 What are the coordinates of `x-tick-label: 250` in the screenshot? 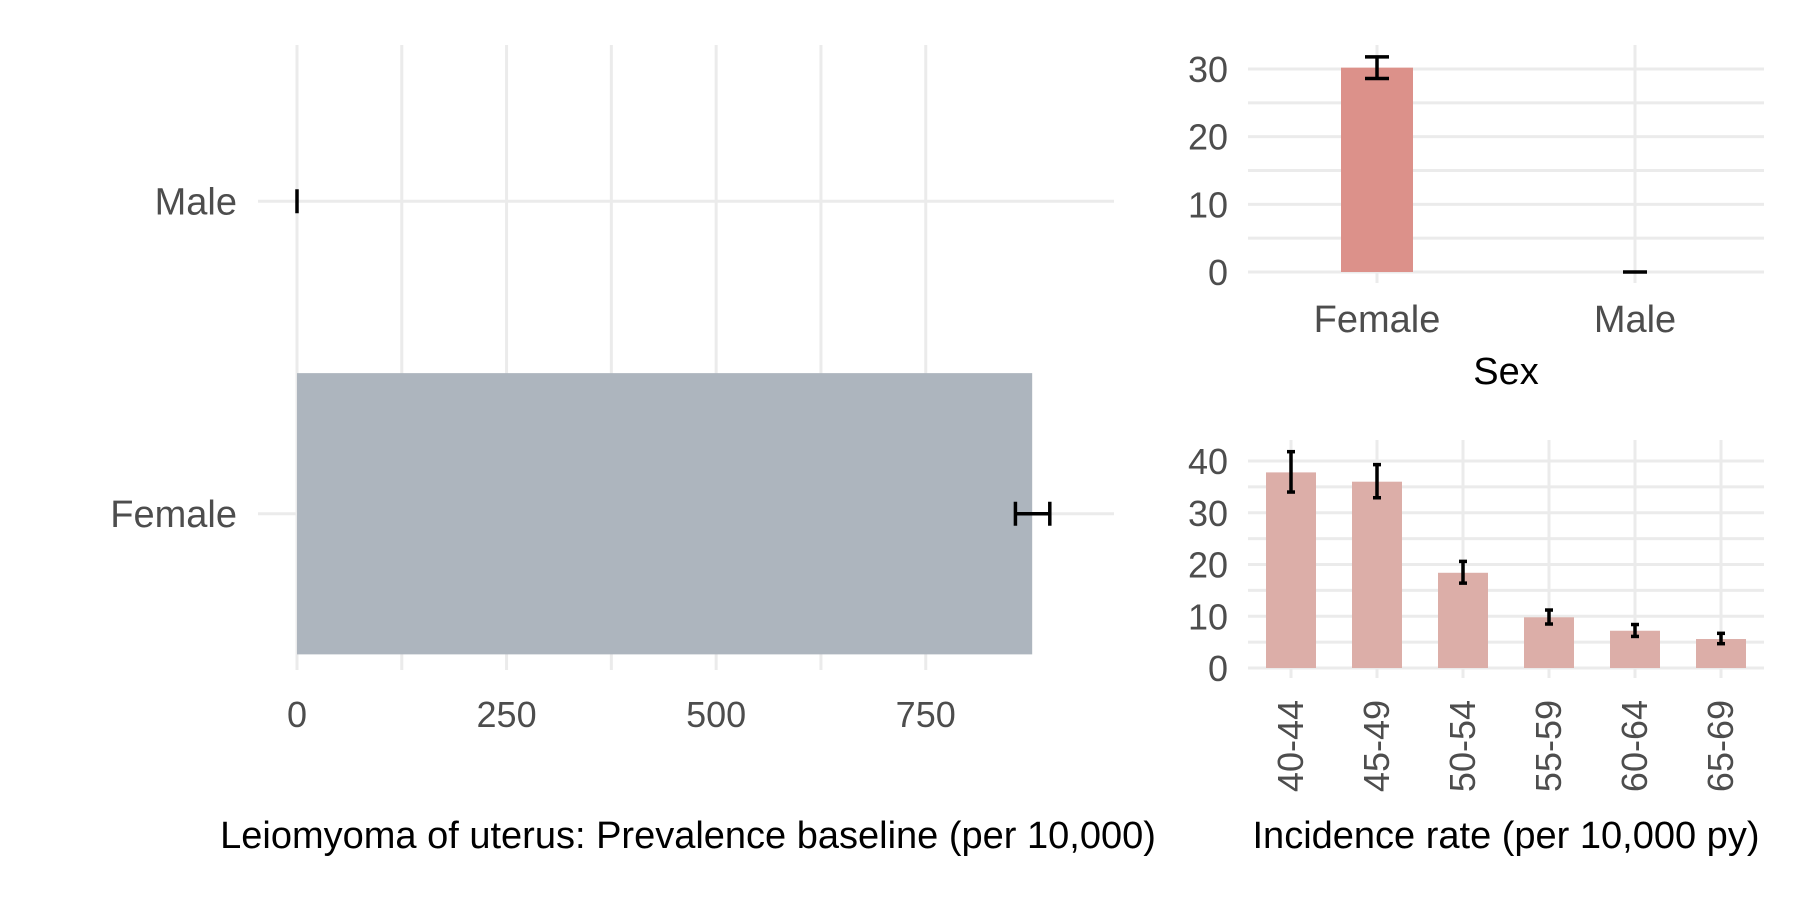 It's located at (507, 714).